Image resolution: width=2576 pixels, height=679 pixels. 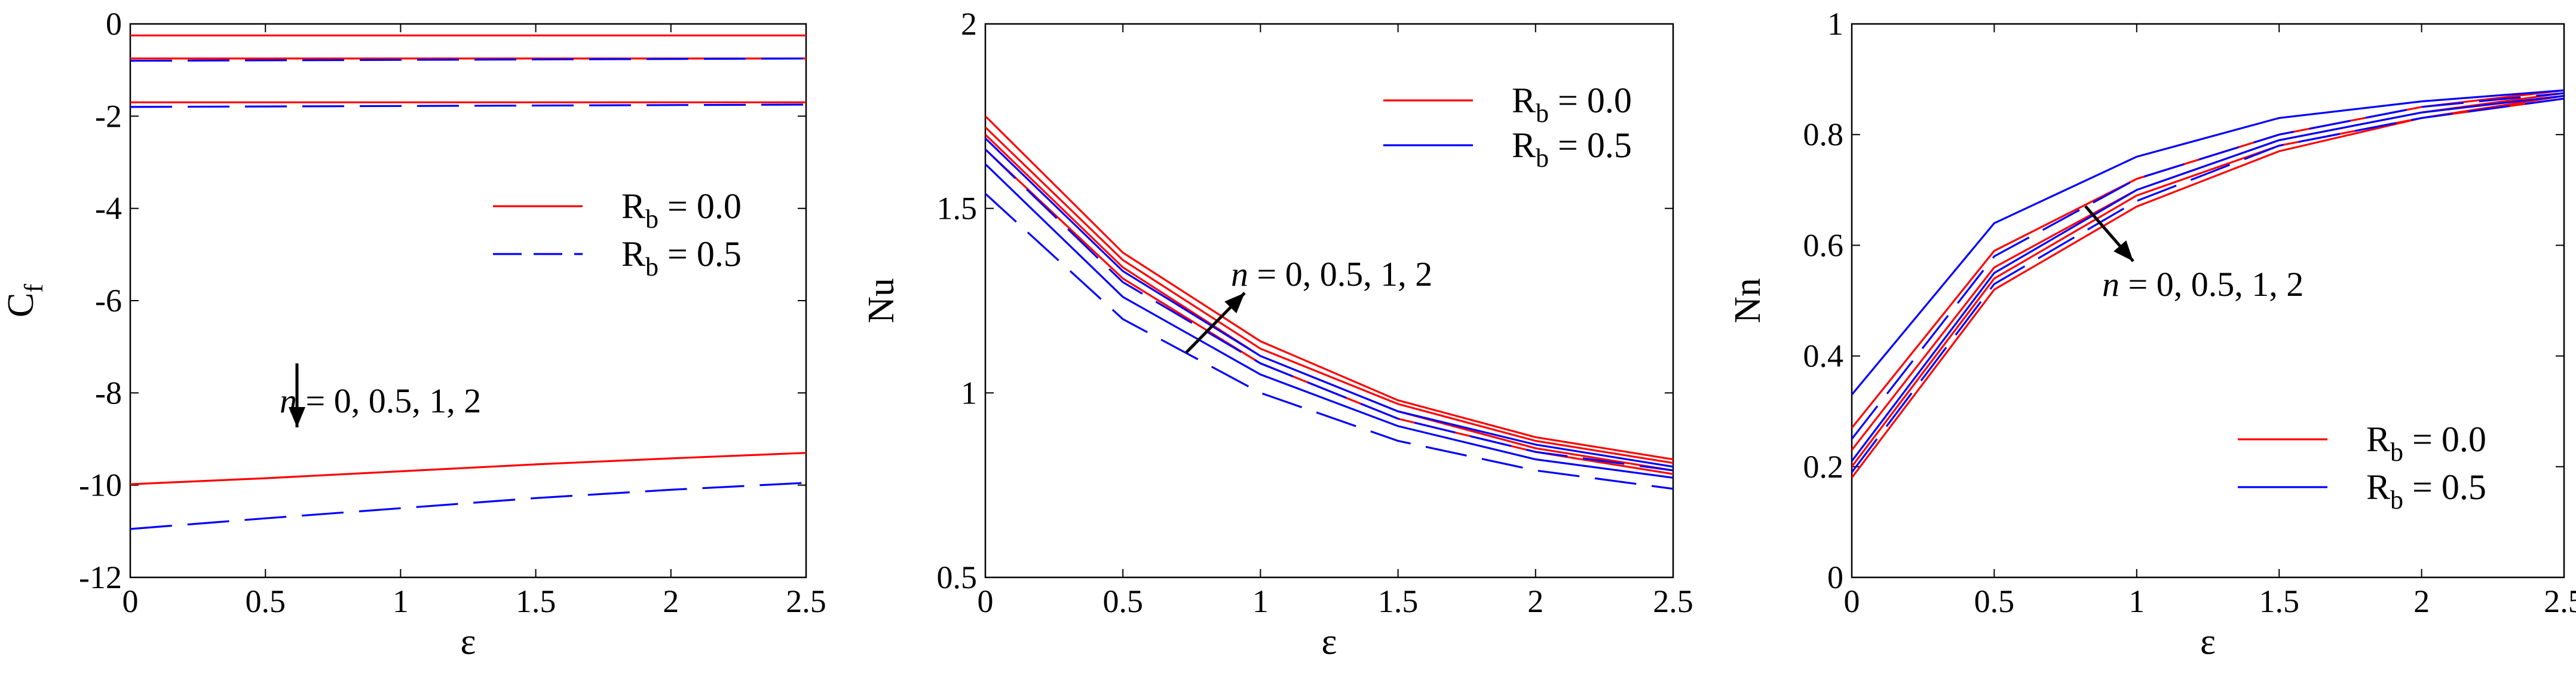 What do you see at coordinates (1748, 300) in the screenshot?
I see `y-axis-label: Nn` at bounding box center [1748, 300].